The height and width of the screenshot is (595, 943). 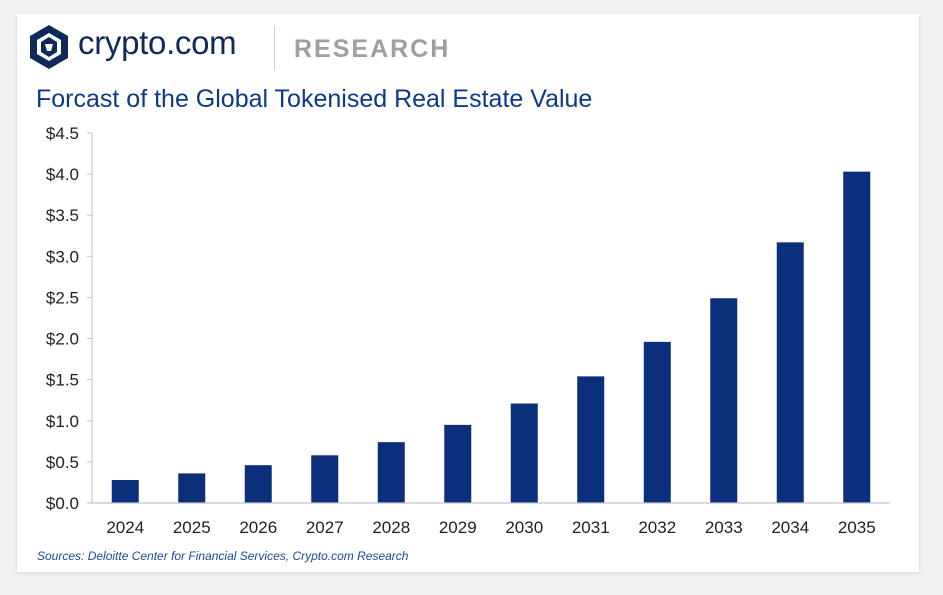 I want to click on x-tick-label: 2029, so click(x=458, y=527).